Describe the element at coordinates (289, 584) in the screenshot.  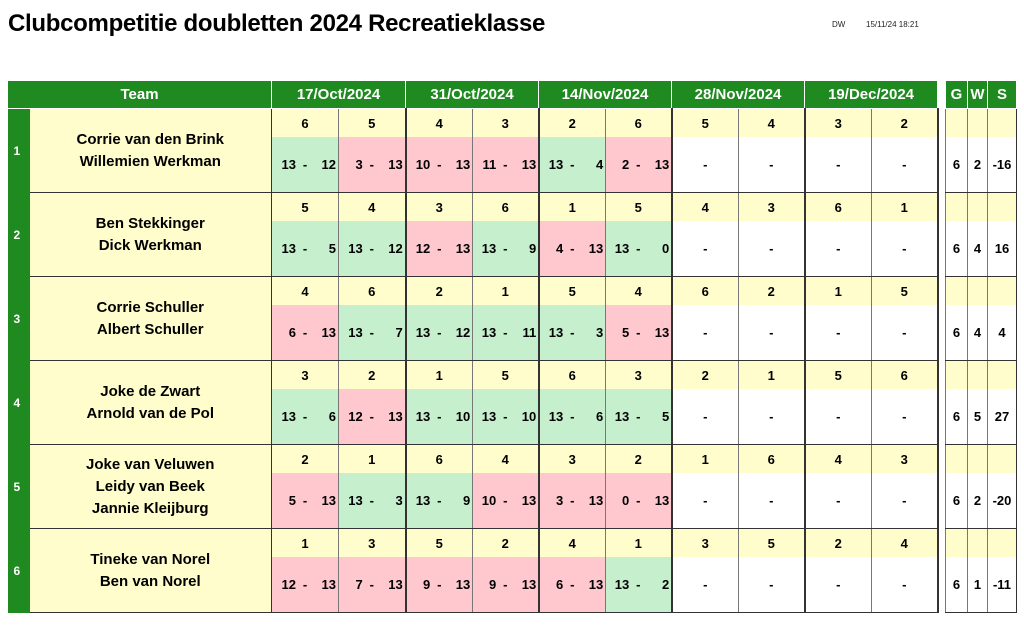
I see `score-own: 12` at that location.